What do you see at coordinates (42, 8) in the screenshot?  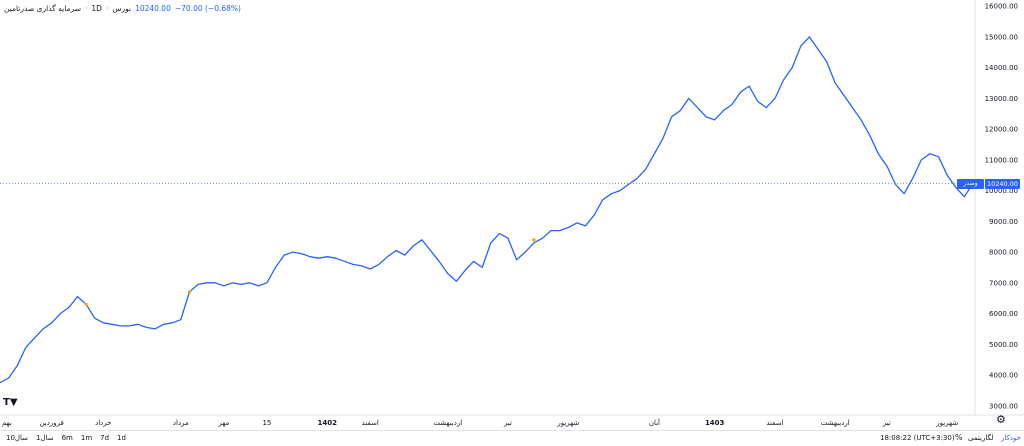 I see `symbol-title: سرمایه گذاری صدرتامین` at bounding box center [42, 8].